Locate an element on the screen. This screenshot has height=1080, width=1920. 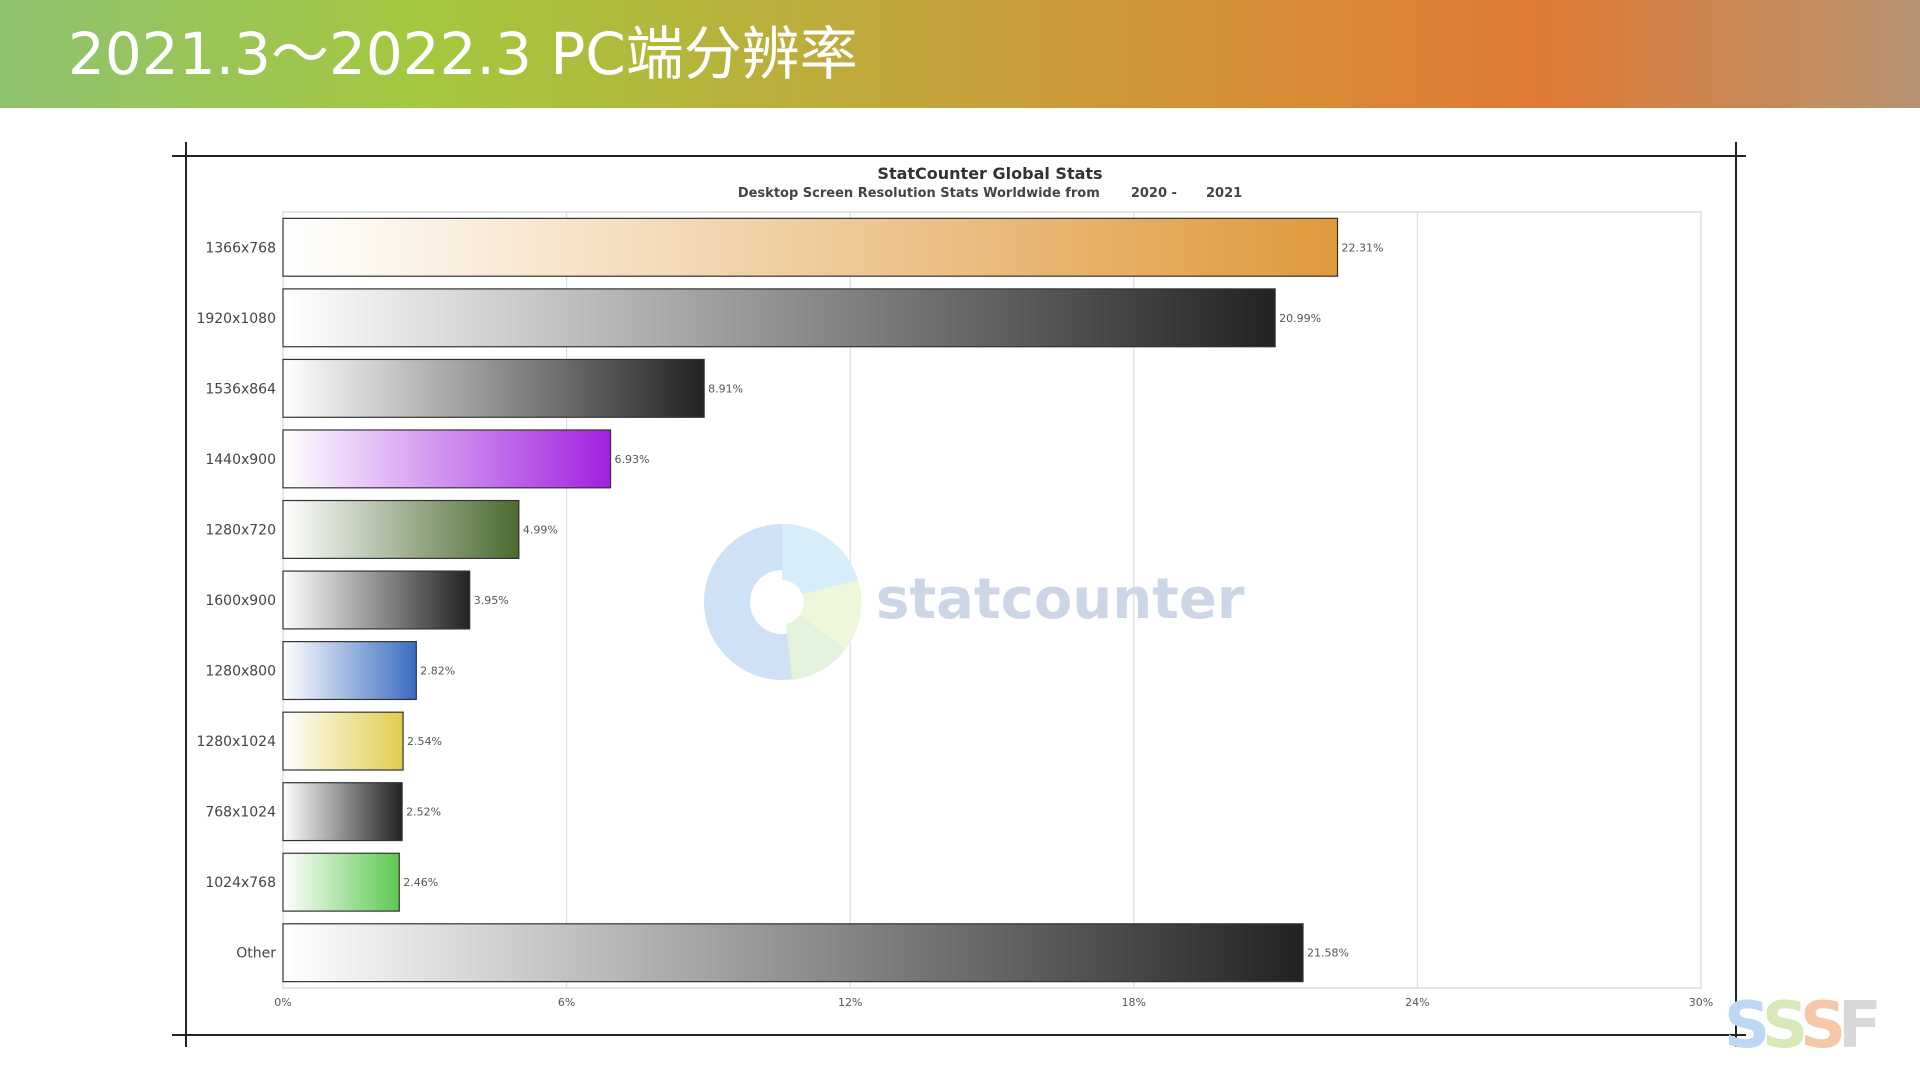
bar-768x1024 is located at coordinates (342, 812).